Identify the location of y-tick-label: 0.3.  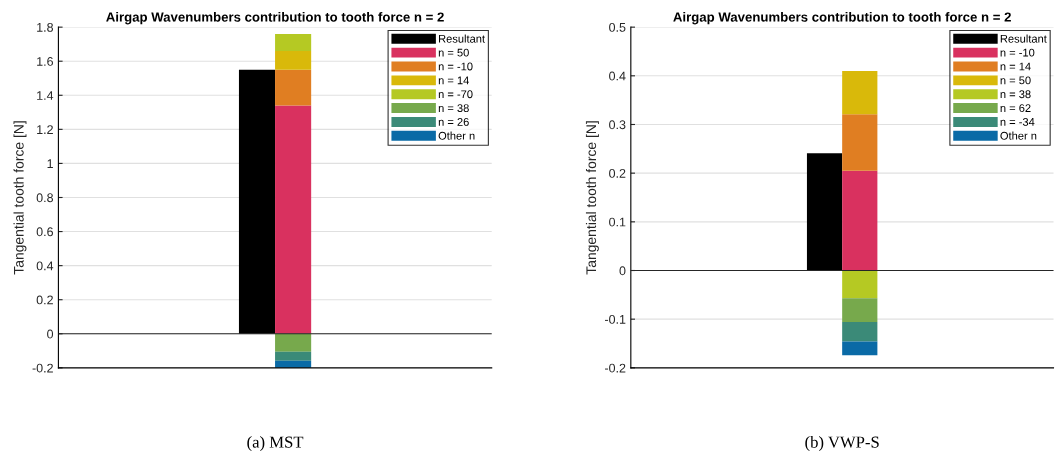
(617, 125).